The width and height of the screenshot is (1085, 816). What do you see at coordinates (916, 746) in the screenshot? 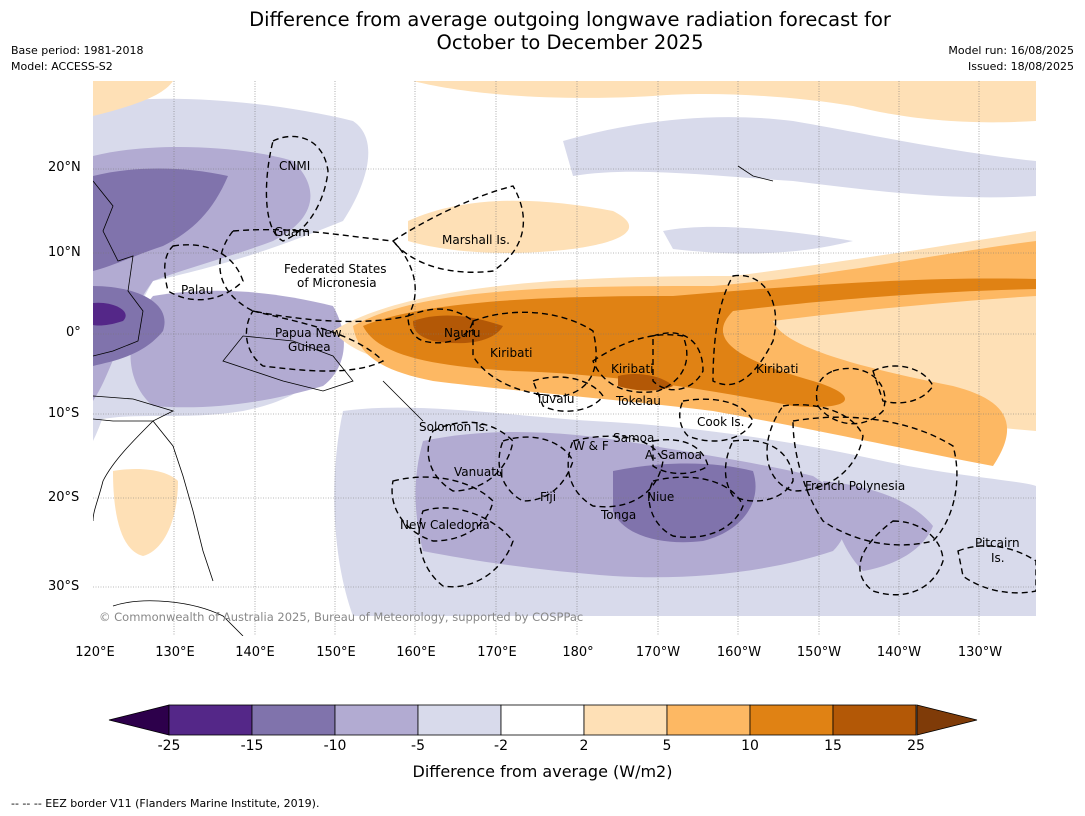
I see `colorbar-tick: 25` at bounding box center [916, 746].